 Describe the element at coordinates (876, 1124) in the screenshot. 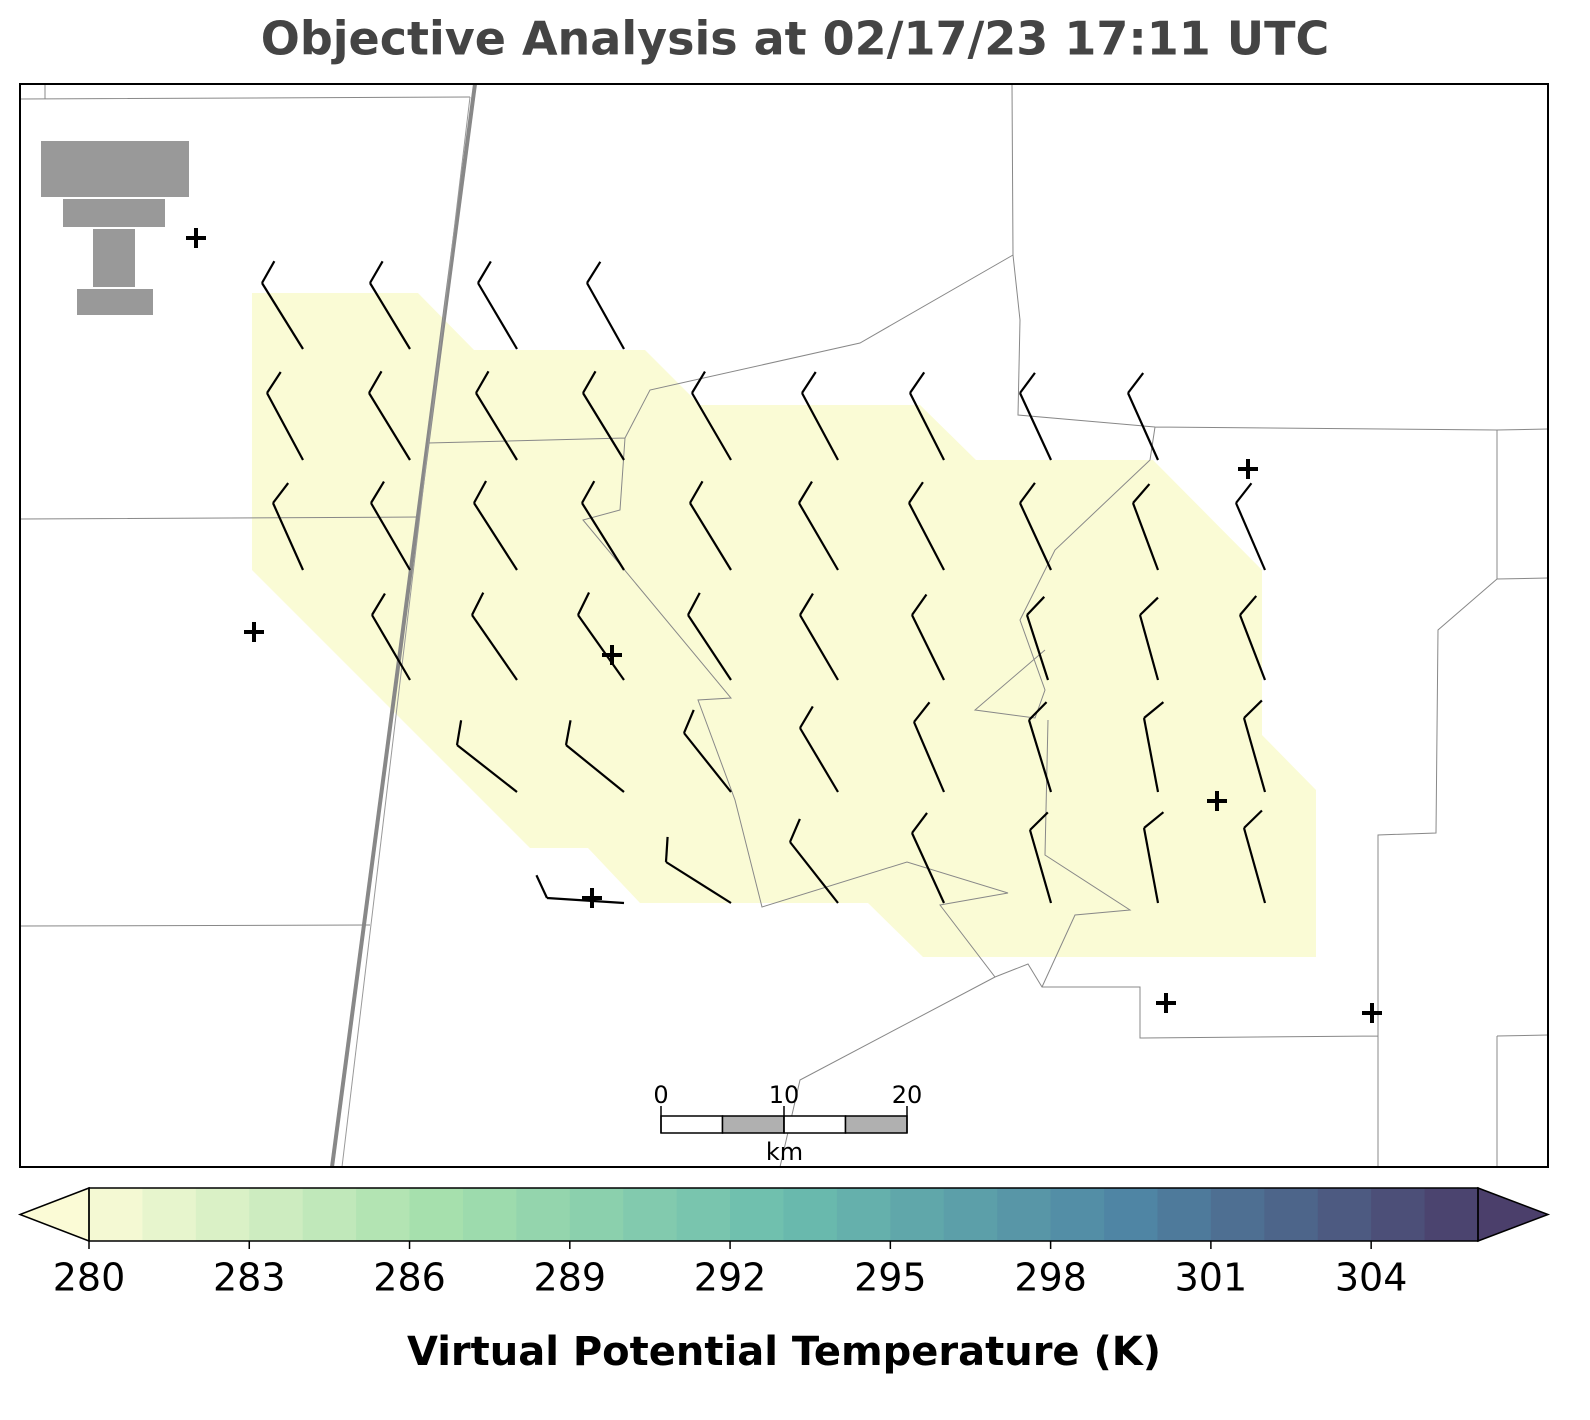

I see `scale-segment` at that location.